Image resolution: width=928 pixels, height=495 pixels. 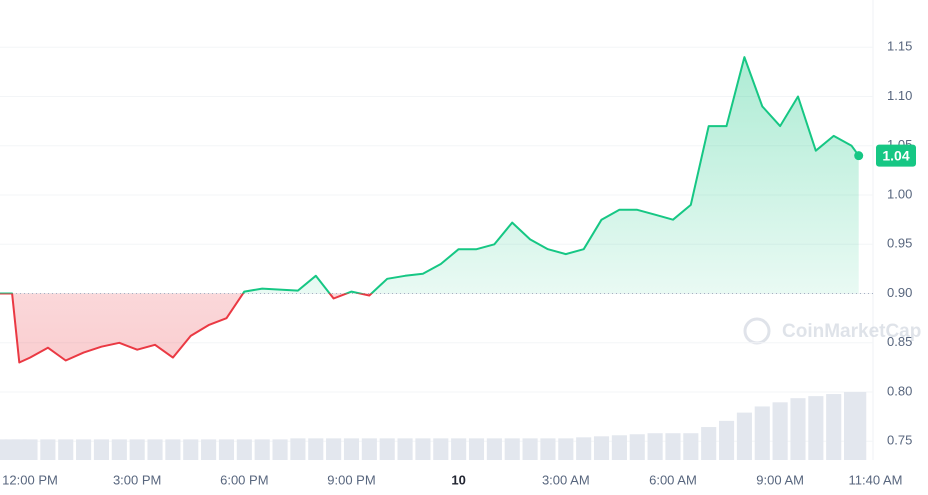 What do you see at coordinates (899, 292) in the screenshot?
I see `y-tick-label: 0.90` at bounding box center [899, 292].